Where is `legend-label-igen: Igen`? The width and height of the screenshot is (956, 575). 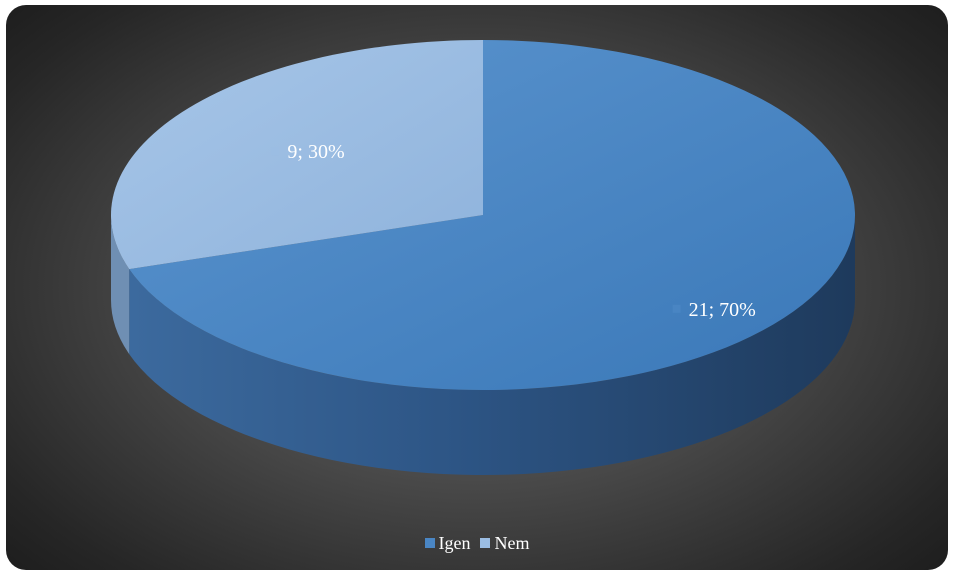
legend-label-igen: Igen is located at coordinates (454, 542).